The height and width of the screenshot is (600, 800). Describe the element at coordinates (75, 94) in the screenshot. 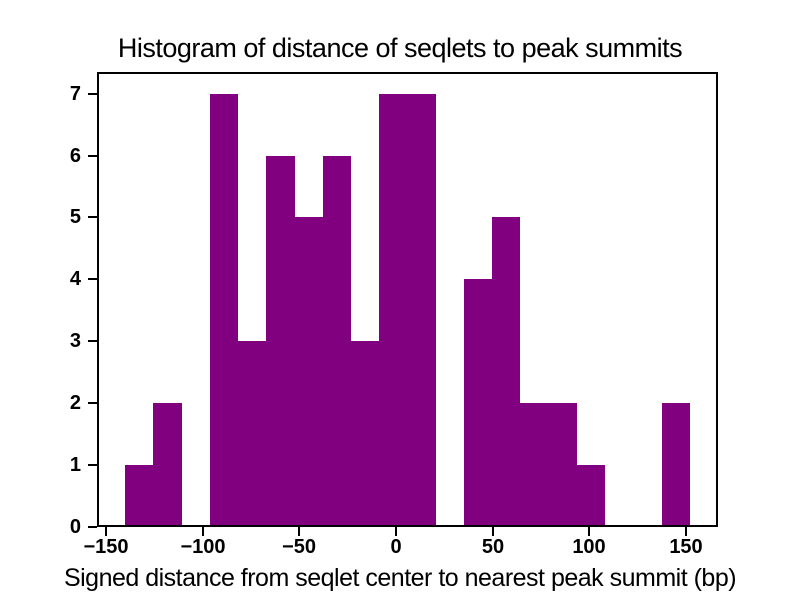

I see `y-tick-label: 7` at that location.